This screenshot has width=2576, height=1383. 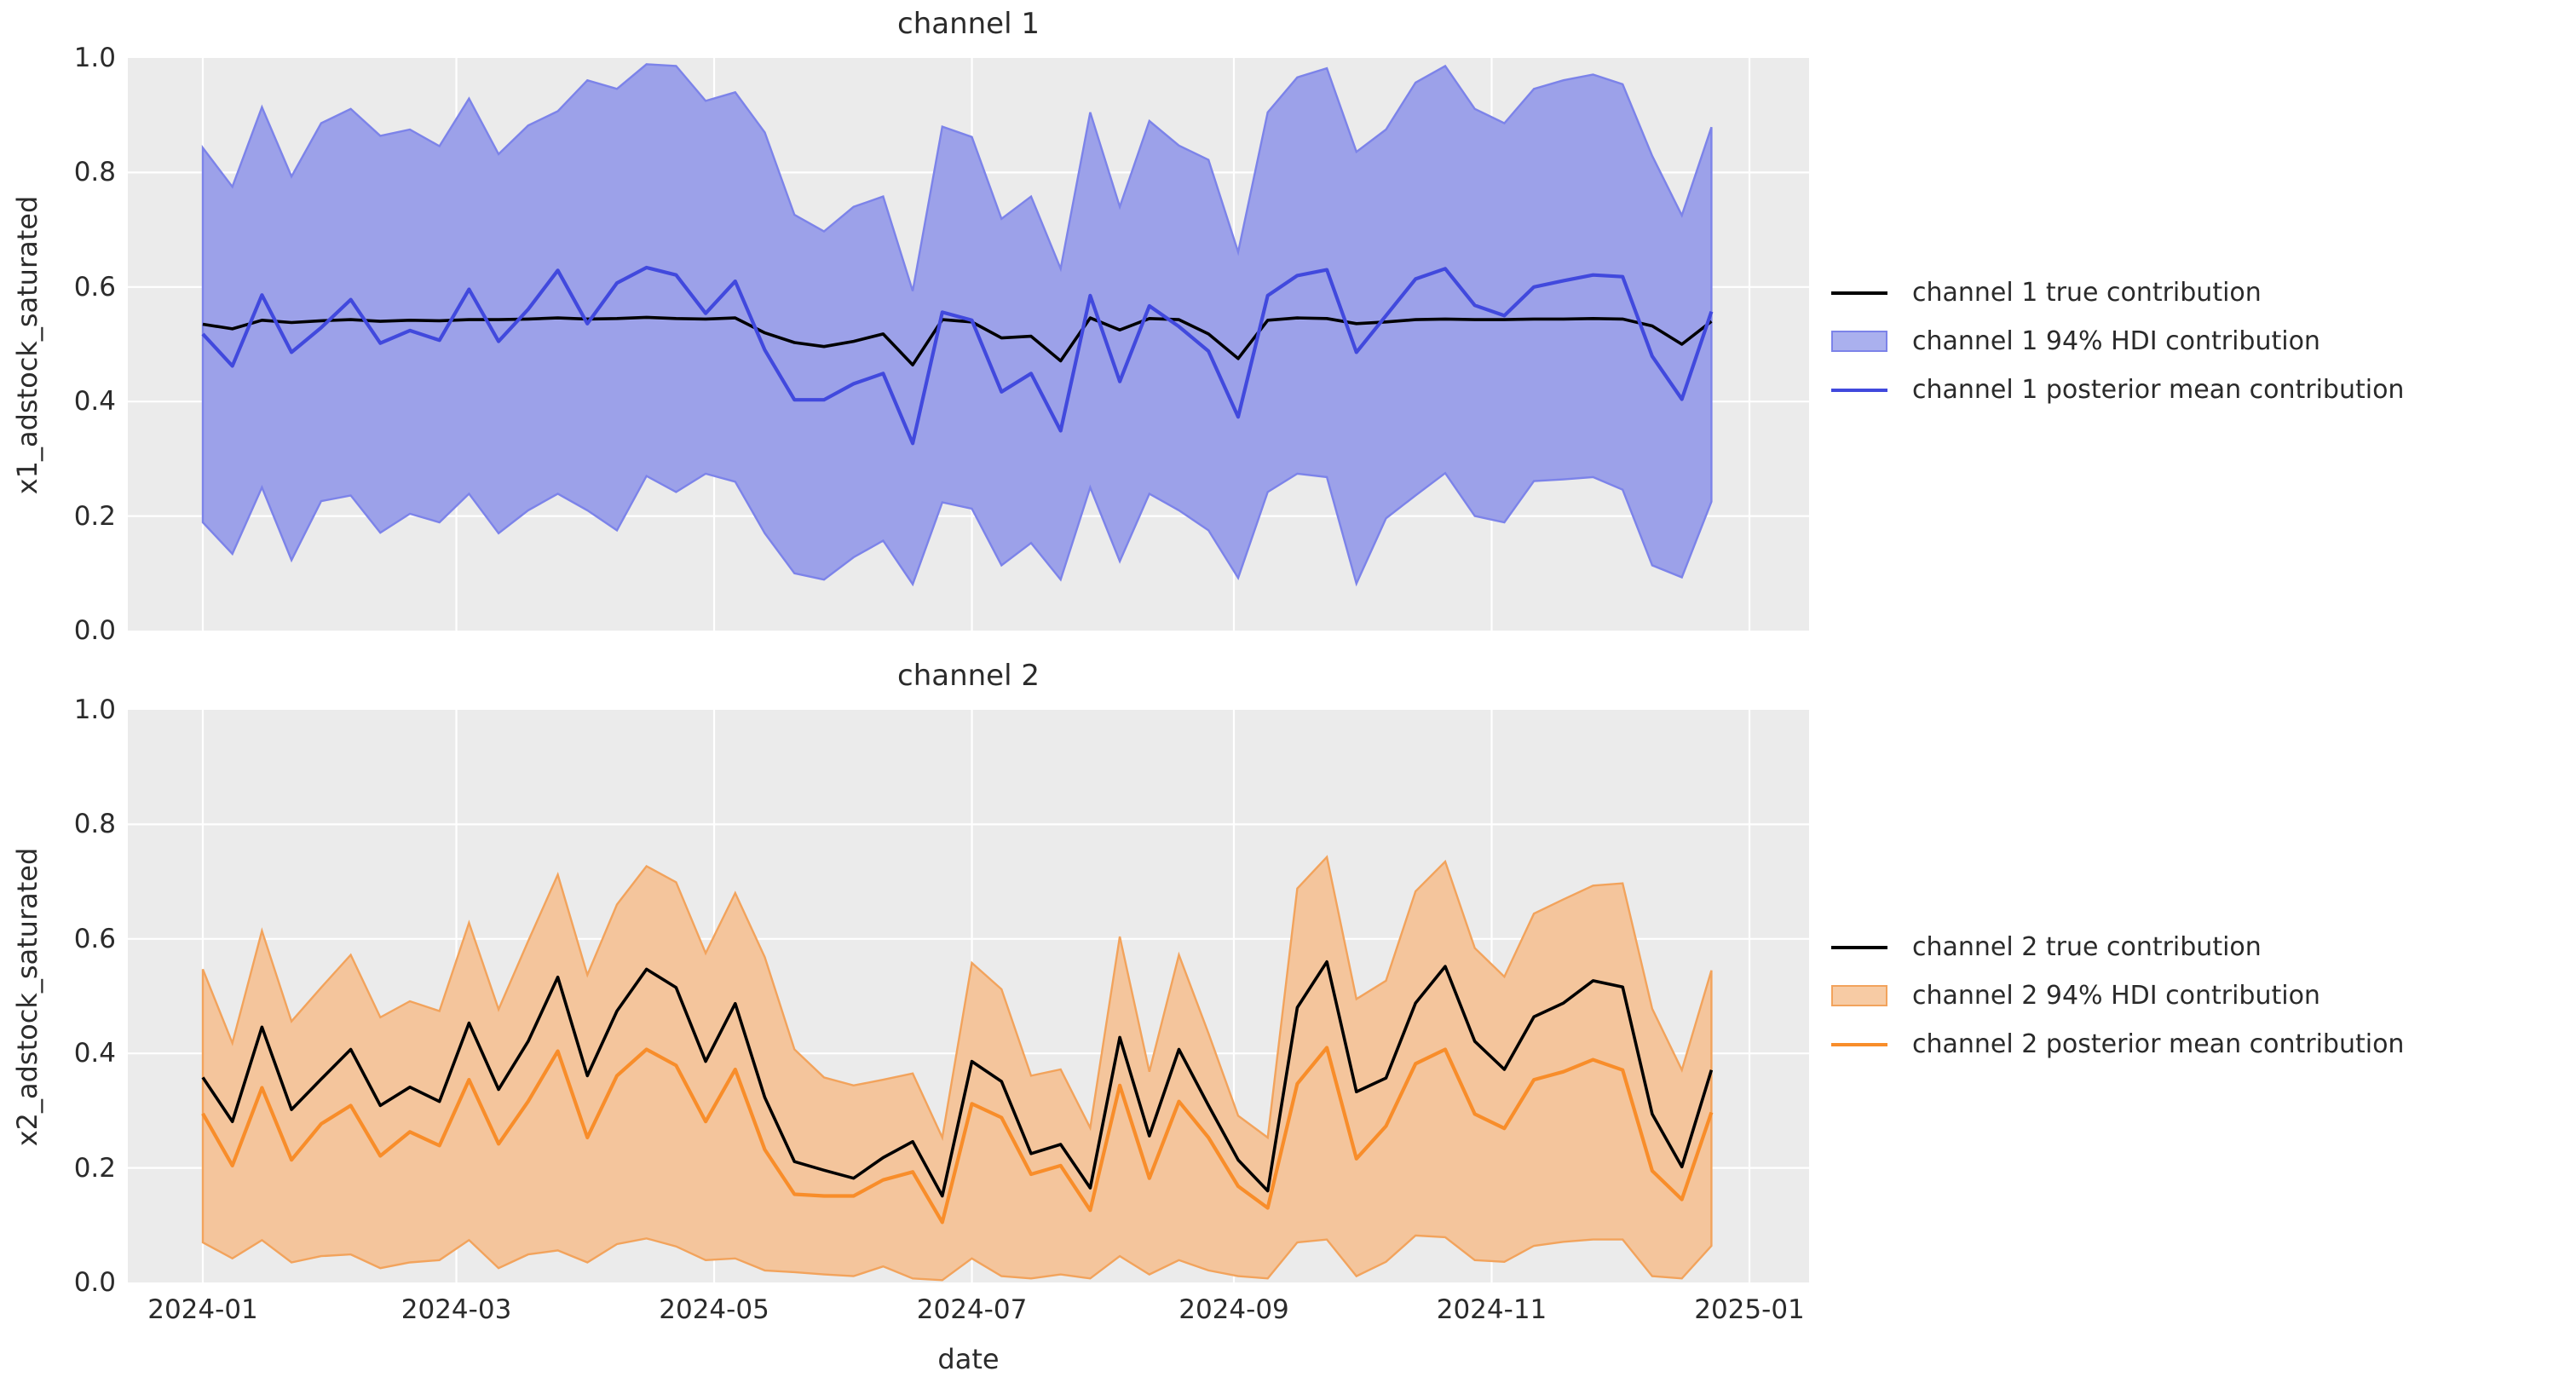 I want to click on x-tick-label: 2024-09, so click(x=1234, y=1309).